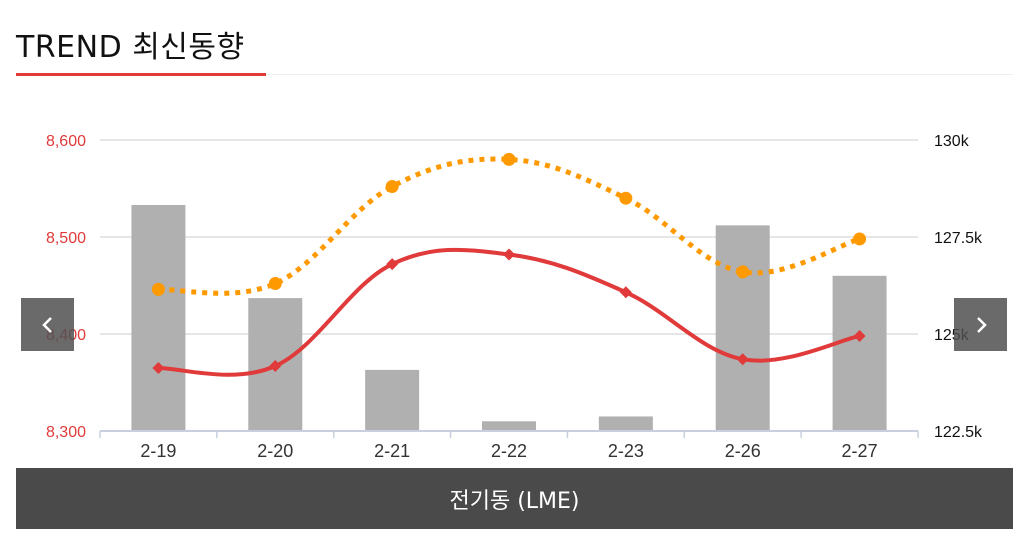  I want to click on chart-caption: 전기동 (LME), so click(514, 501).